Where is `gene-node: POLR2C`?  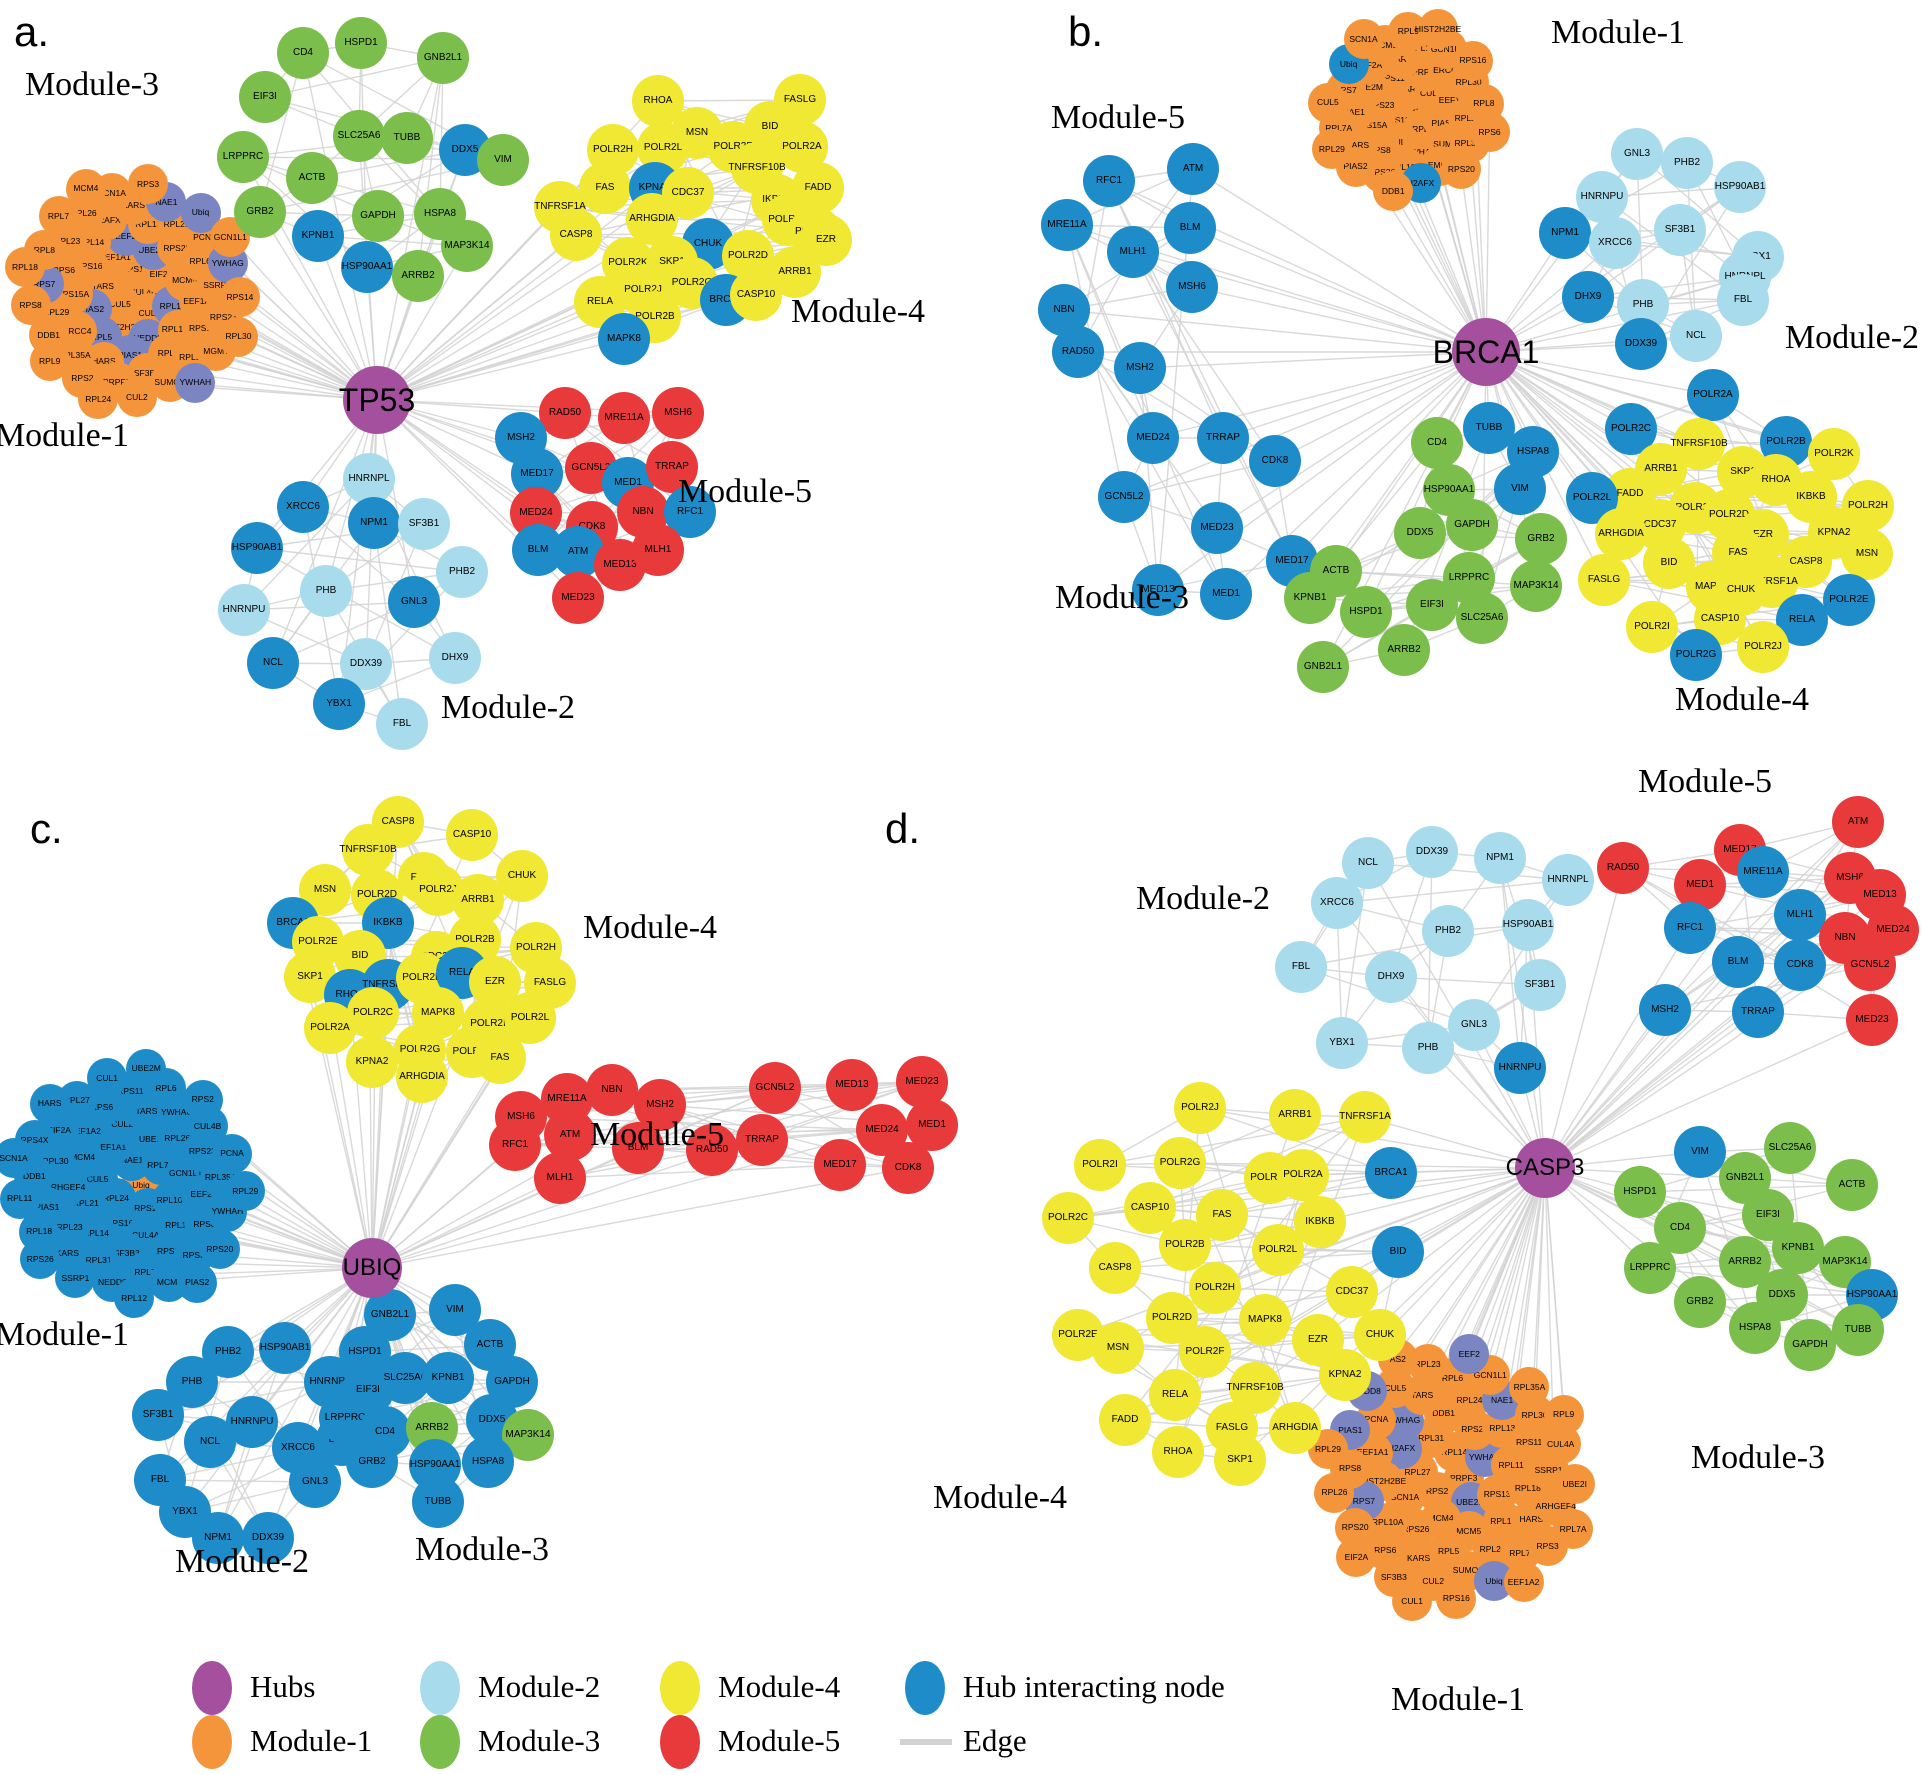
gene-node: POLR2C is located at coordinates (1068, 1218).